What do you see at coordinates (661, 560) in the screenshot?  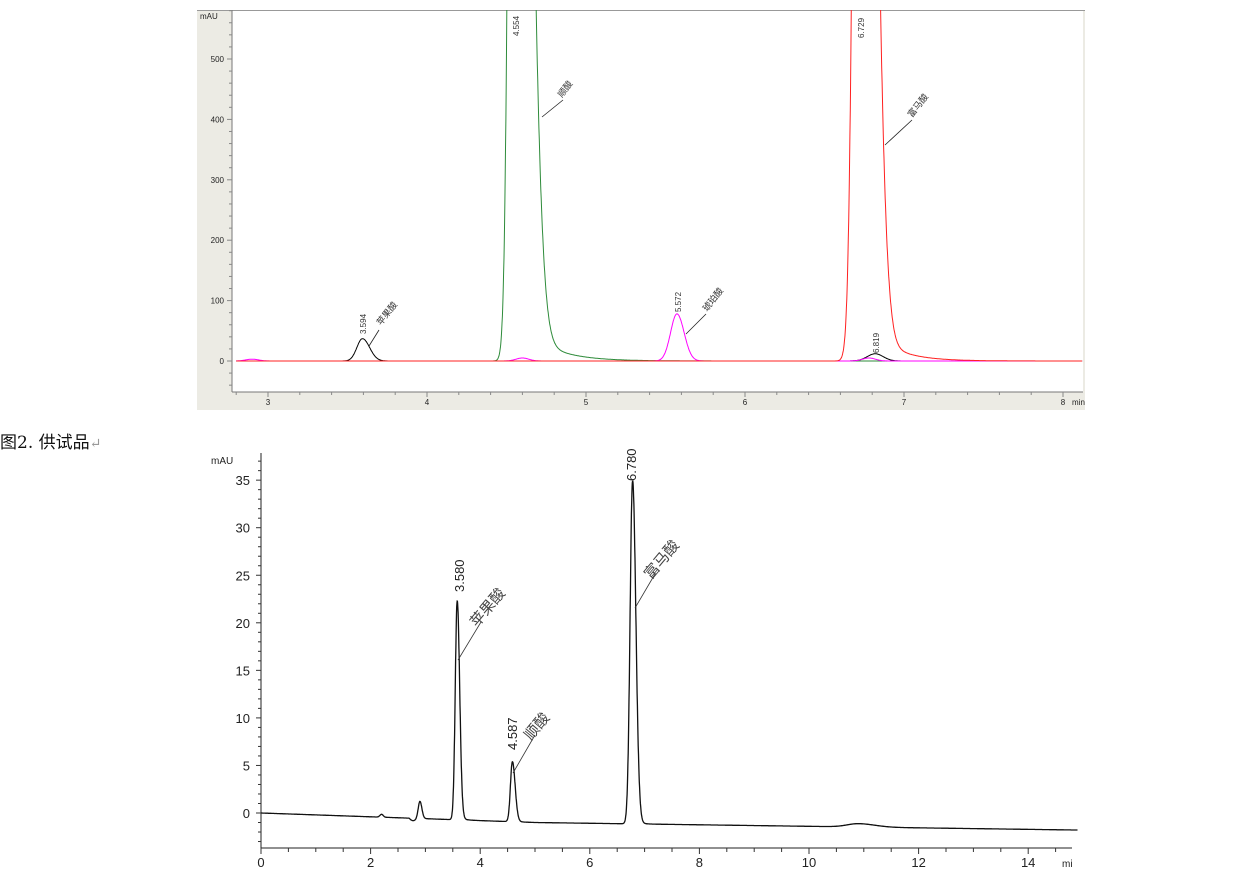 I see `peak-name-label: 富马酸` at bounding box center [661, 560].